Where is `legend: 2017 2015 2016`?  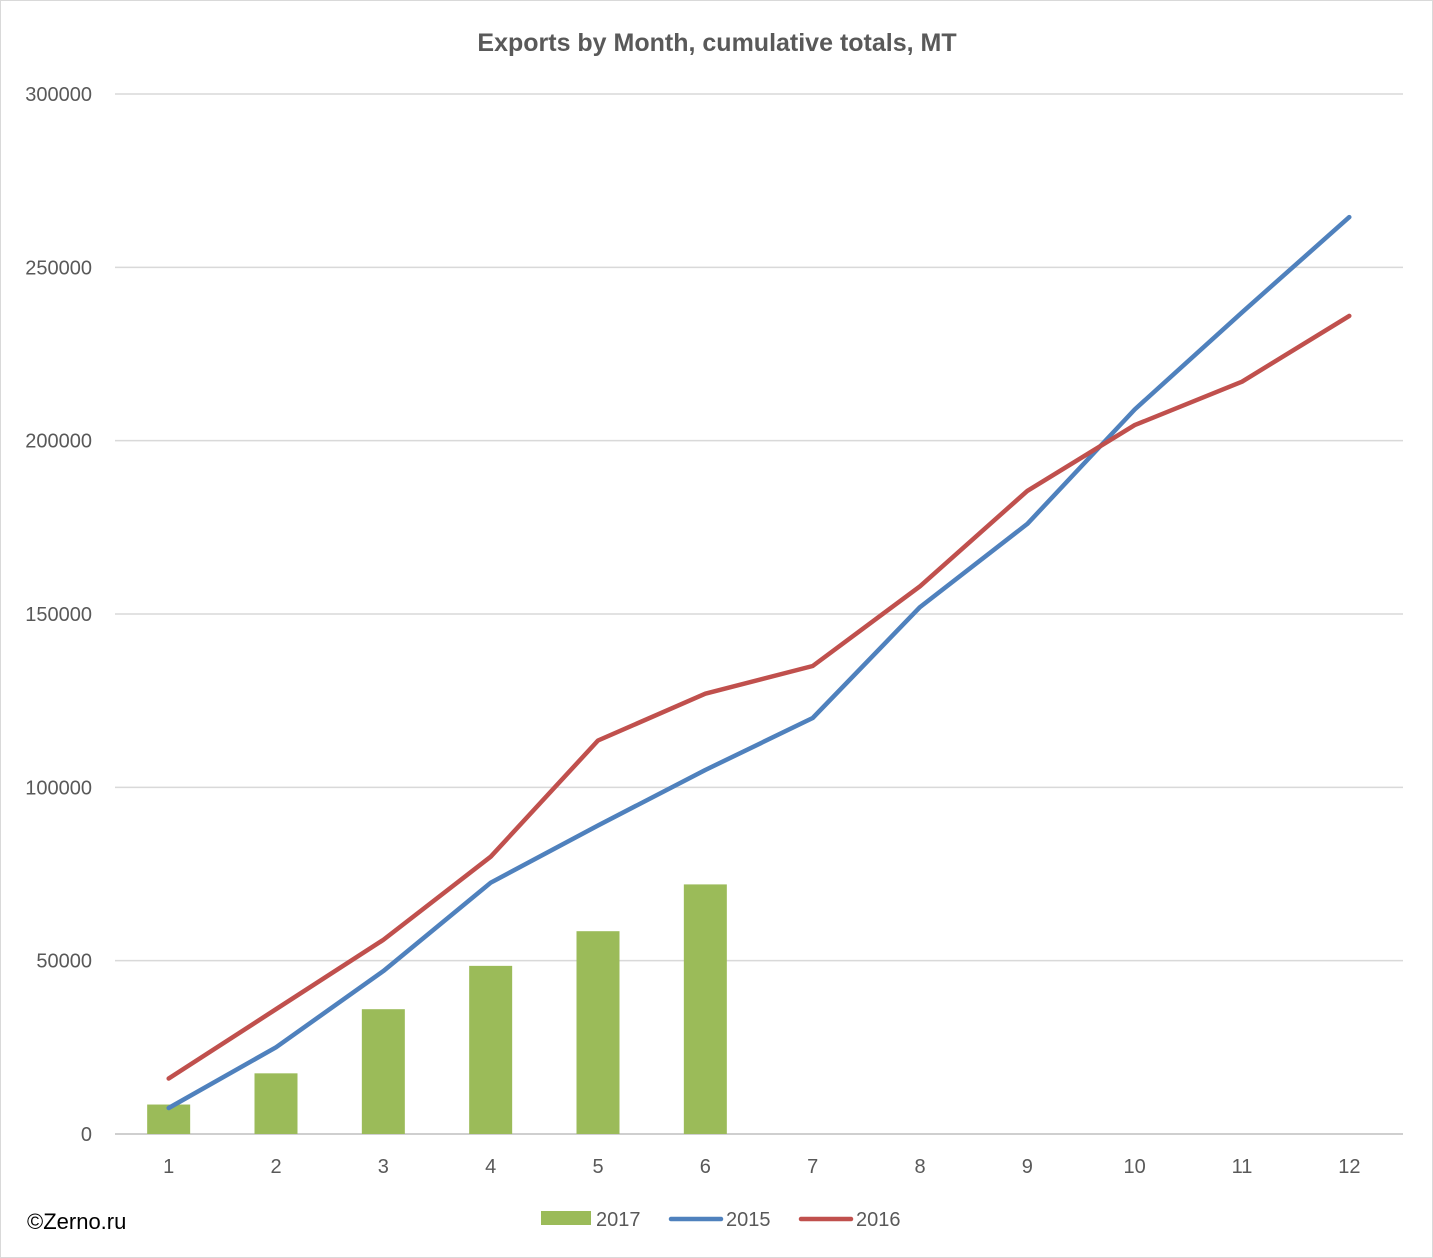 legend: 2017 2015 2016 is located at coordinates (721, 1220).